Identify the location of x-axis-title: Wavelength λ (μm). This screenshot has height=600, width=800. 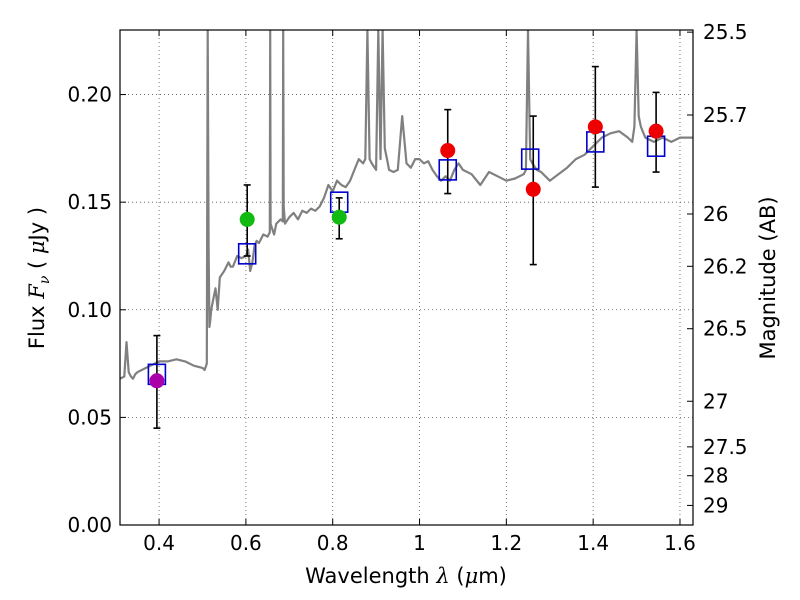
(406, 576).